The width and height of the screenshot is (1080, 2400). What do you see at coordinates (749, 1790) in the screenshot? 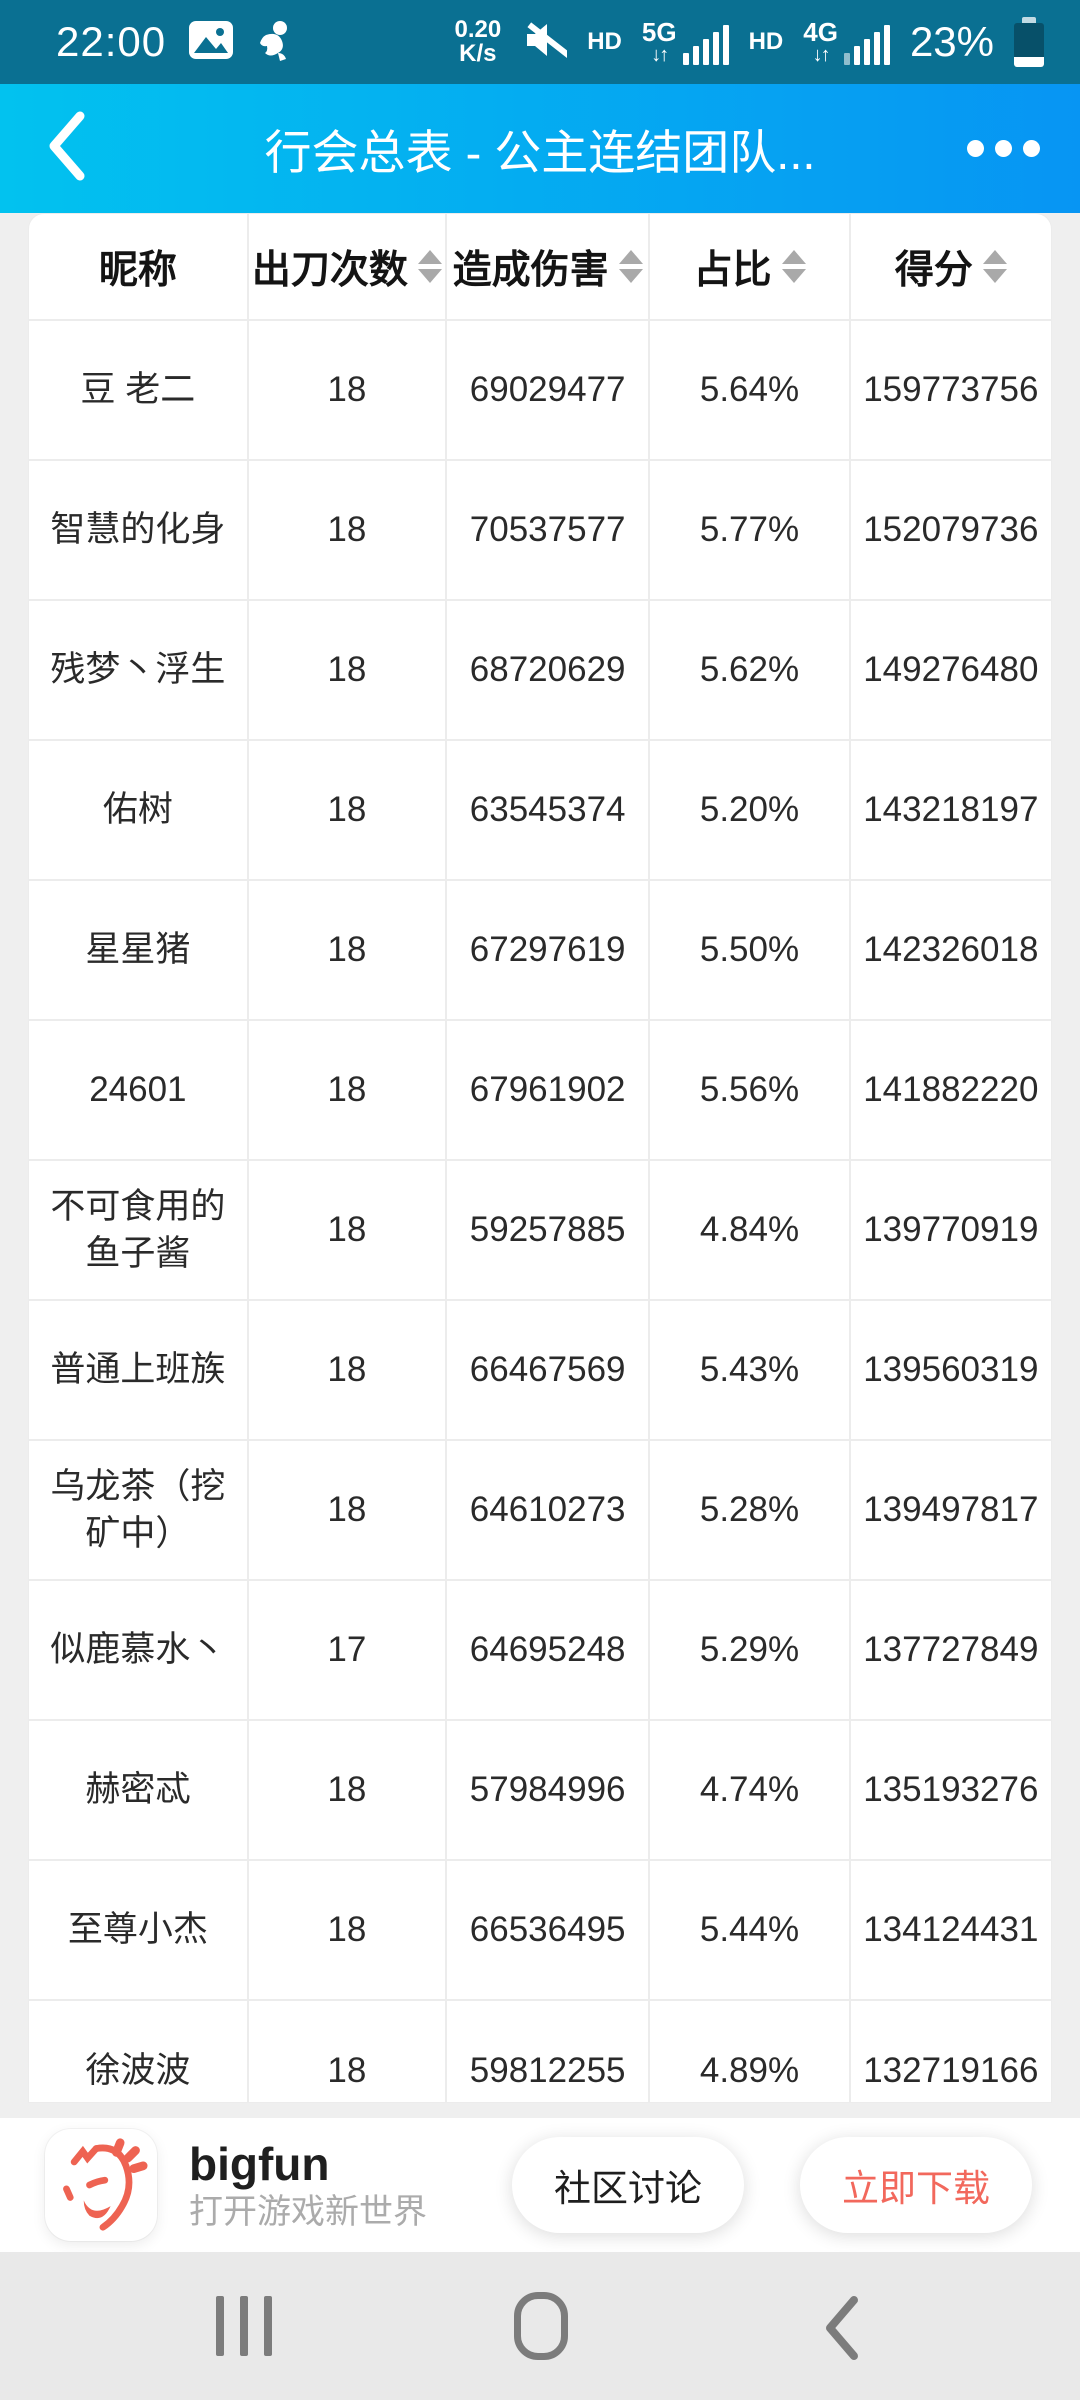
I see `cell-share: 4.74%` at bounding box center [749, 1790].